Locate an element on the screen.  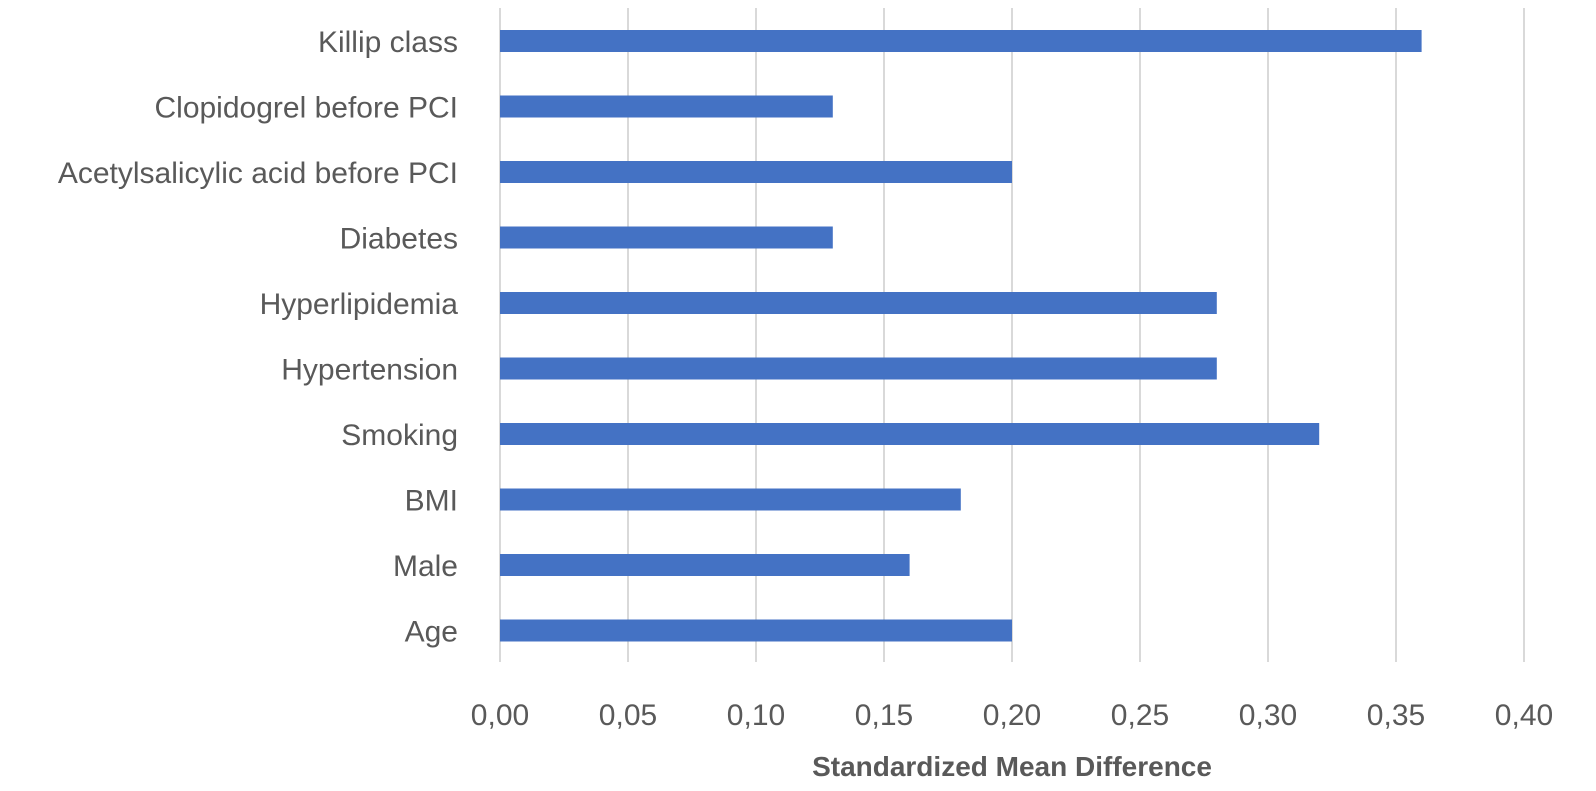
category-label: Killip class is located at coordinates (388, 42).